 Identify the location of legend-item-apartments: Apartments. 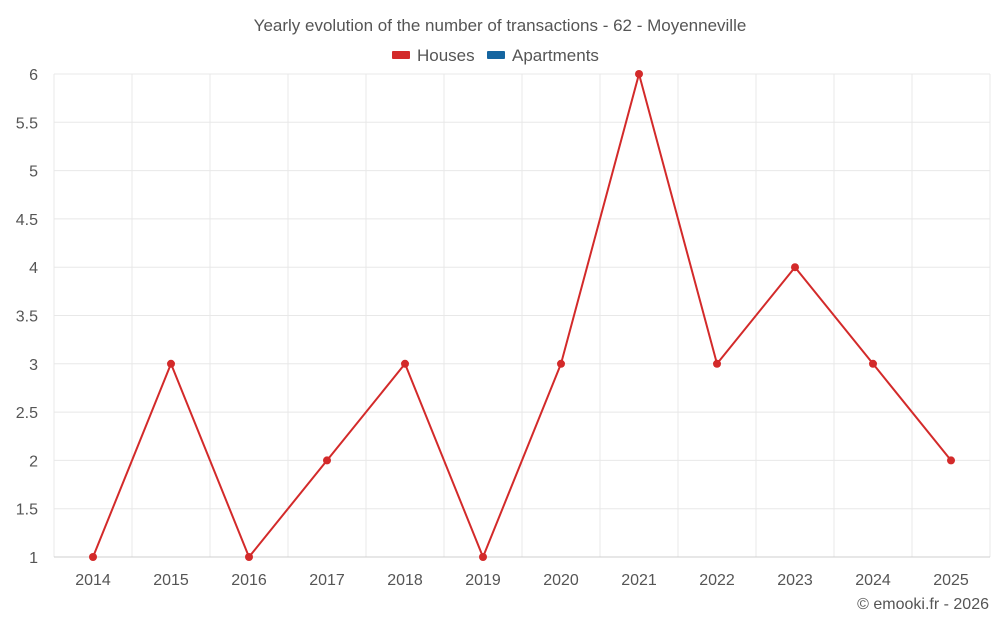
(543, 55).